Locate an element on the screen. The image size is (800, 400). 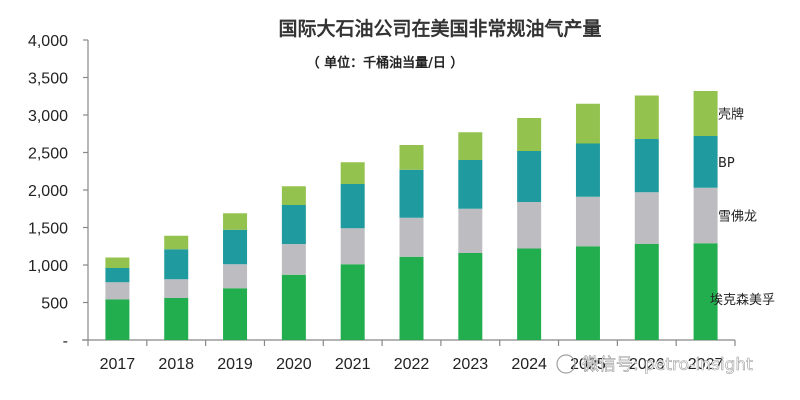
y-tick-label: 1,500 is located at coordinates (48, 229).